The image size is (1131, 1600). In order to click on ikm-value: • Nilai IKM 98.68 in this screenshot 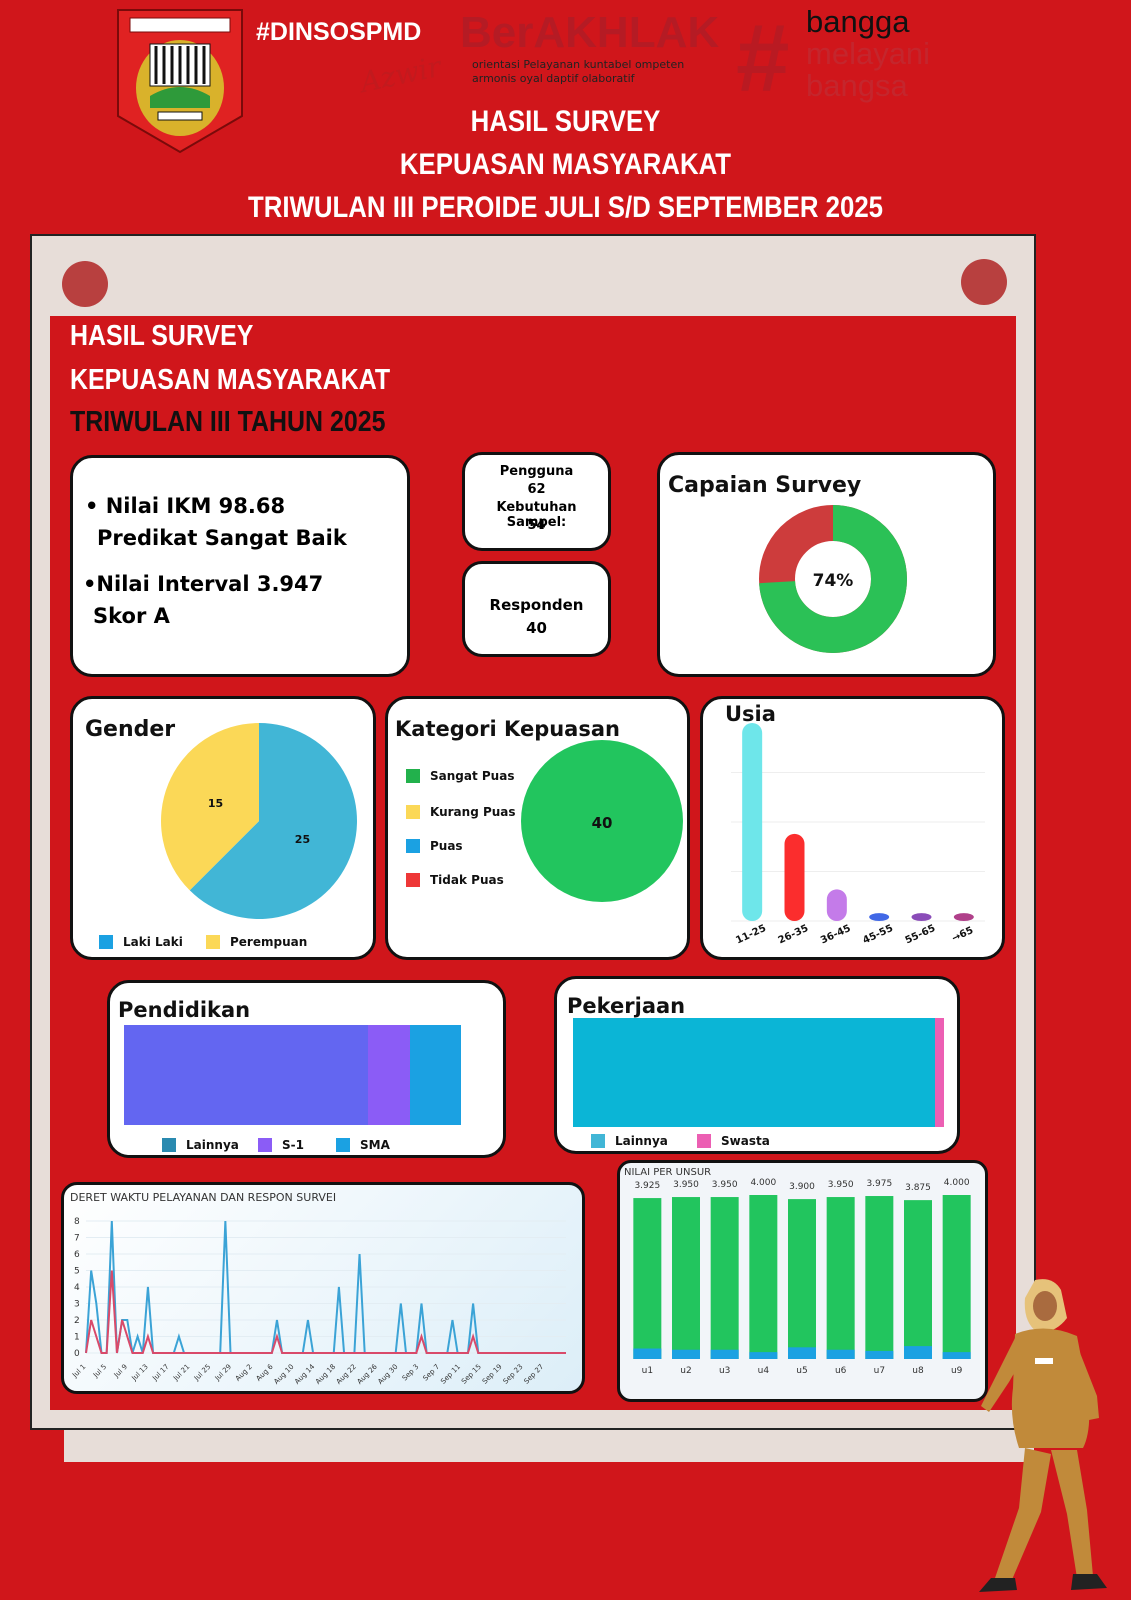, I will do `click(185, 506)`.